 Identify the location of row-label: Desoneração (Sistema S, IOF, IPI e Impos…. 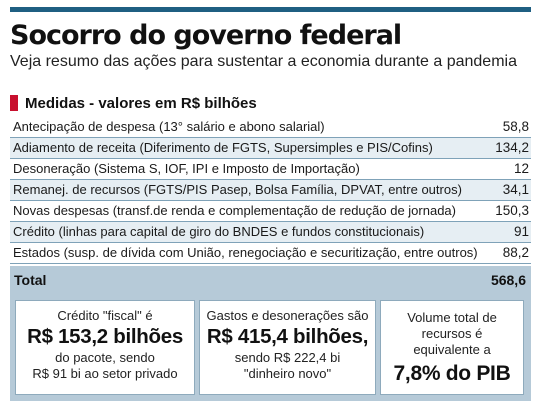
(186, 168).